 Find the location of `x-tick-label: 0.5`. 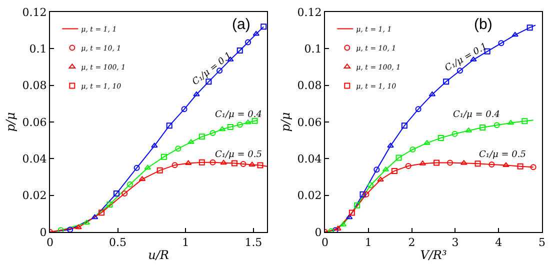

x-tick-label: 0.5 is located at coordinates (118, 243).